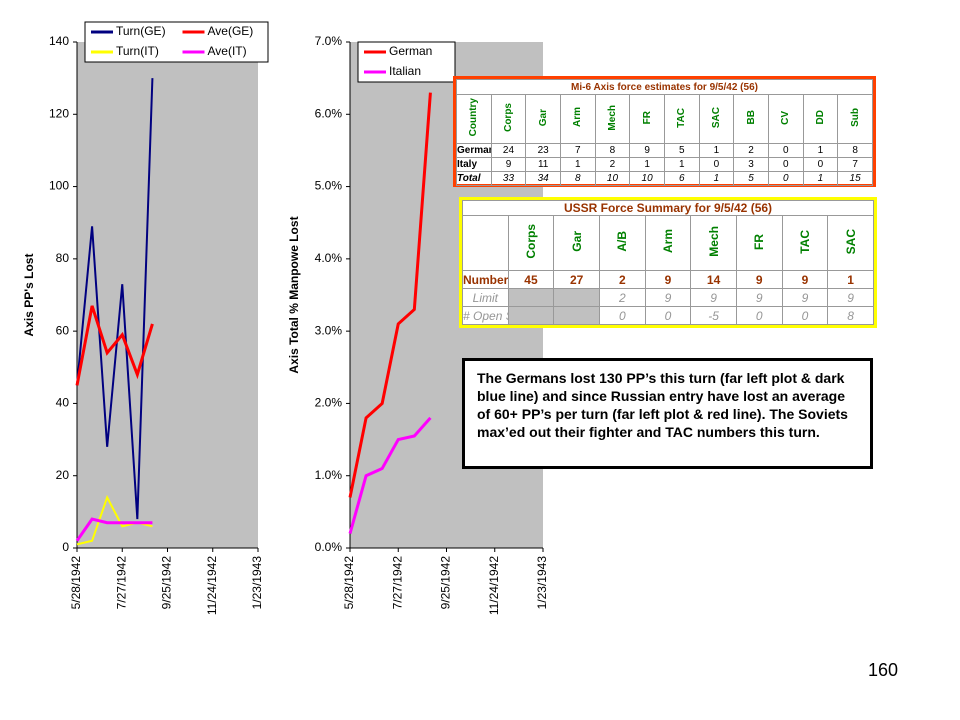 Image resolution: width=960 pixels, height=720 pixels. What do you see at coordinates (508, 150) in the screenshot?
I see `cell: 24` at bounding box center [508, 150].